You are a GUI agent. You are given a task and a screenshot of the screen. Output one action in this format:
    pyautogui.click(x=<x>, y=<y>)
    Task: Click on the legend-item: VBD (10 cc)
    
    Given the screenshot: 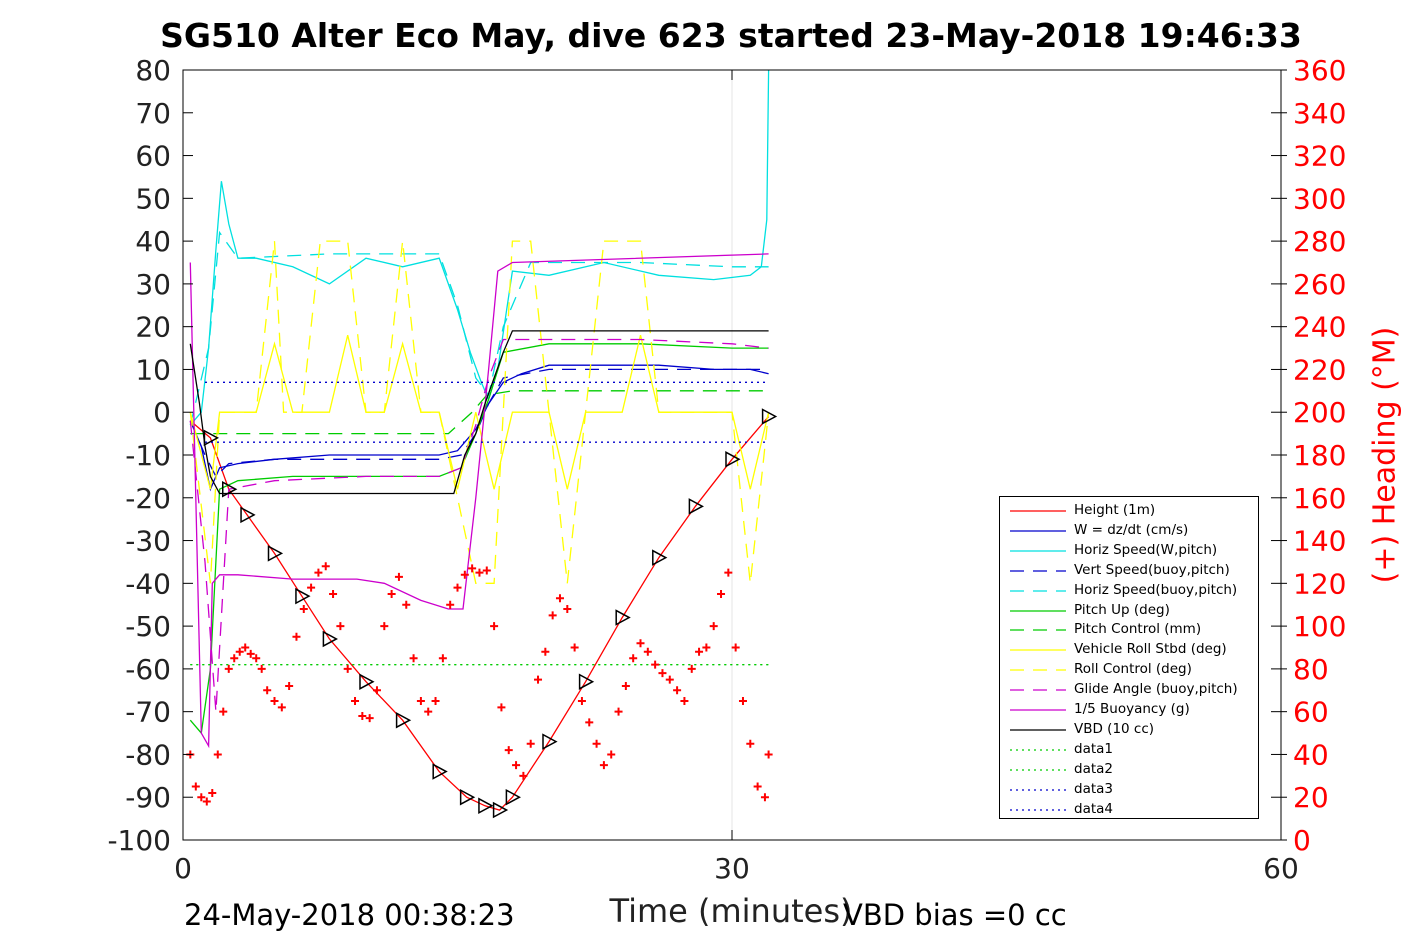 What is the action you would take?
    pyautogui.click(x=1130, y=730)
    